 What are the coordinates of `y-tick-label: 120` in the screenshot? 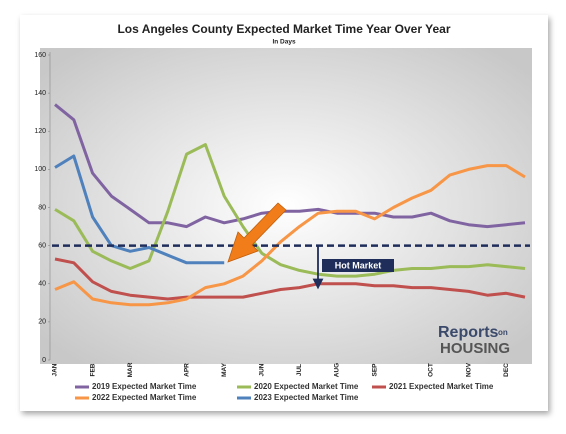 It's located at (40, 131).